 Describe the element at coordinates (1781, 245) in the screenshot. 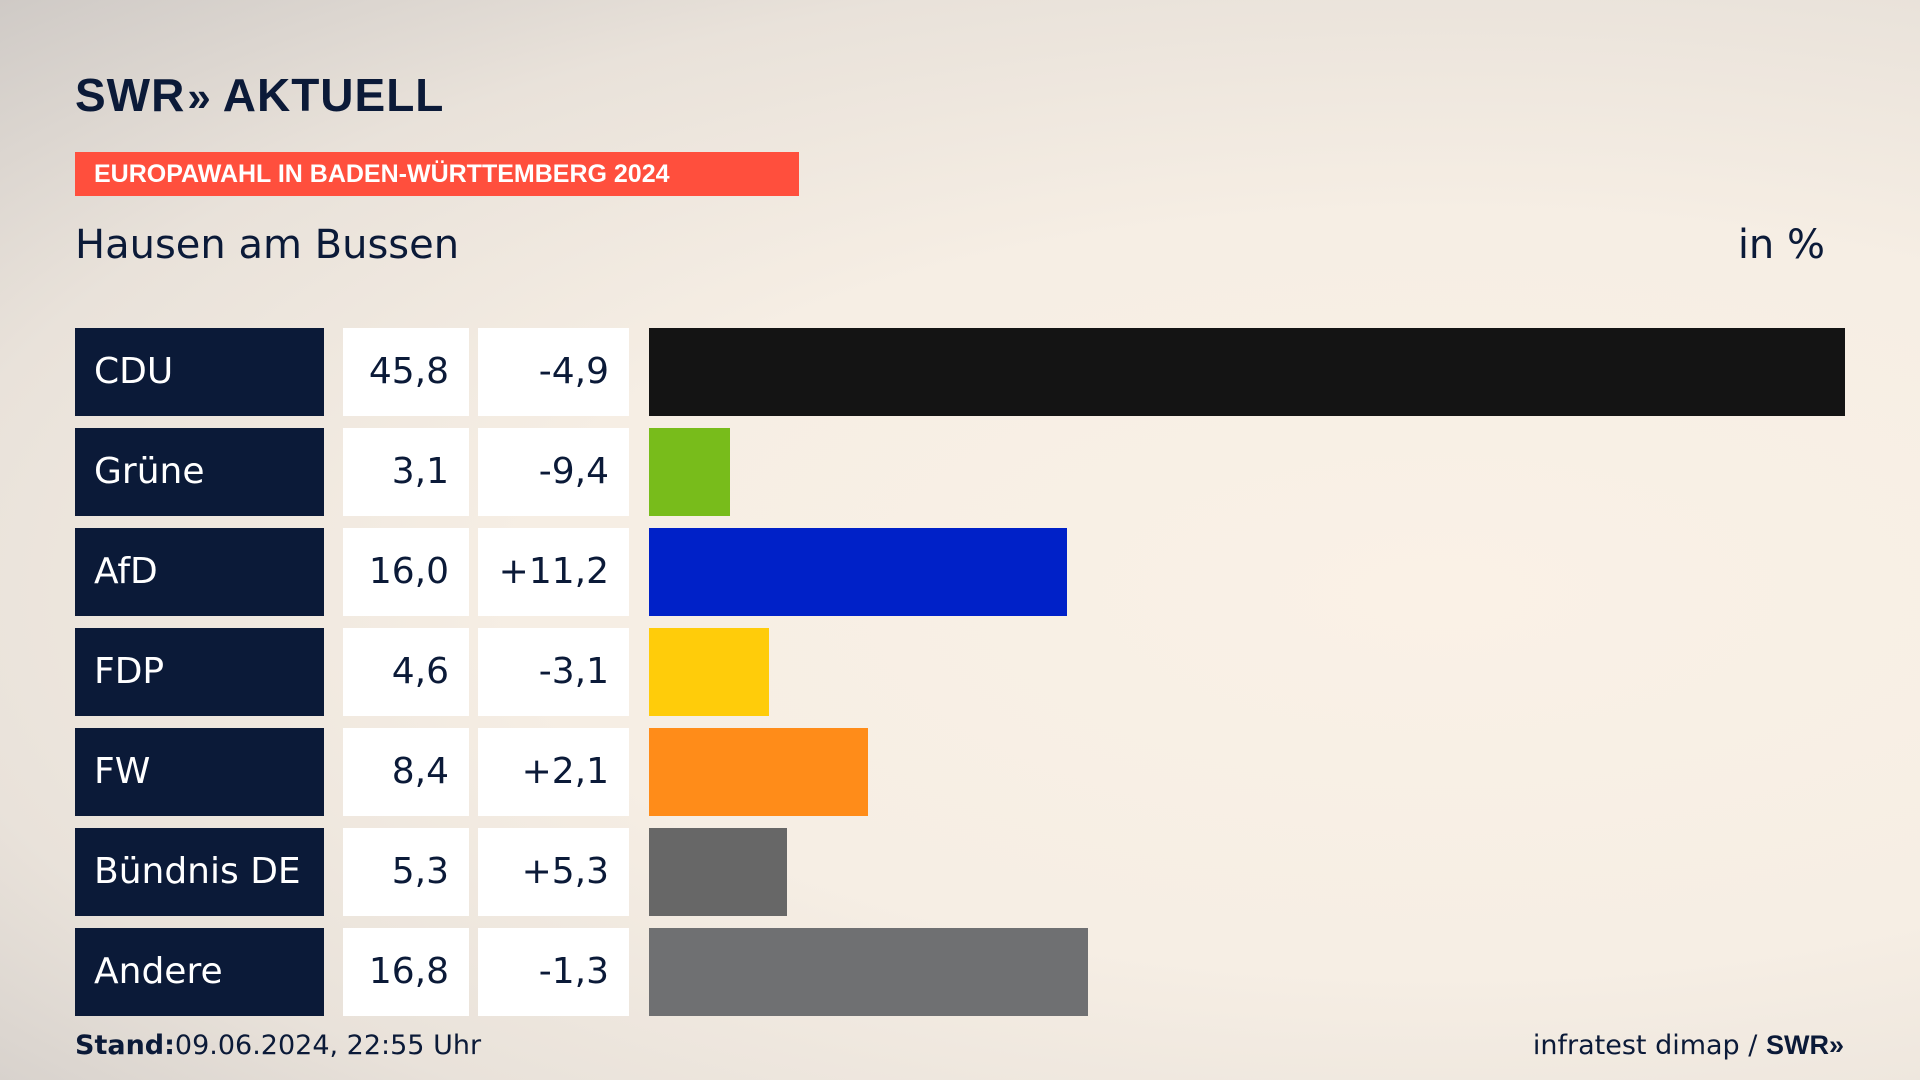

I see `unit-label: in %` at that location.